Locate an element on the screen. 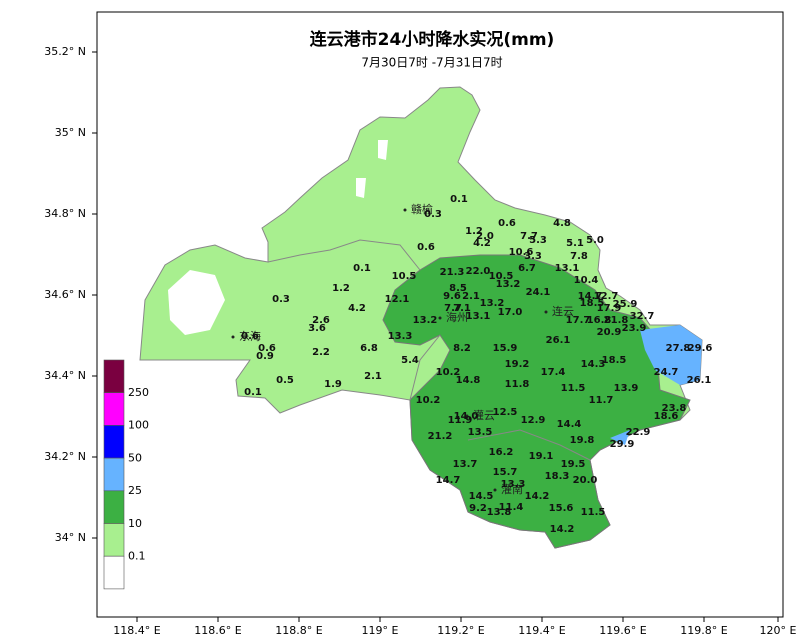 Image resolution: width=803 pixels, height=640 pixels. station-value: 17.4 is located at coordinates (553, 372).